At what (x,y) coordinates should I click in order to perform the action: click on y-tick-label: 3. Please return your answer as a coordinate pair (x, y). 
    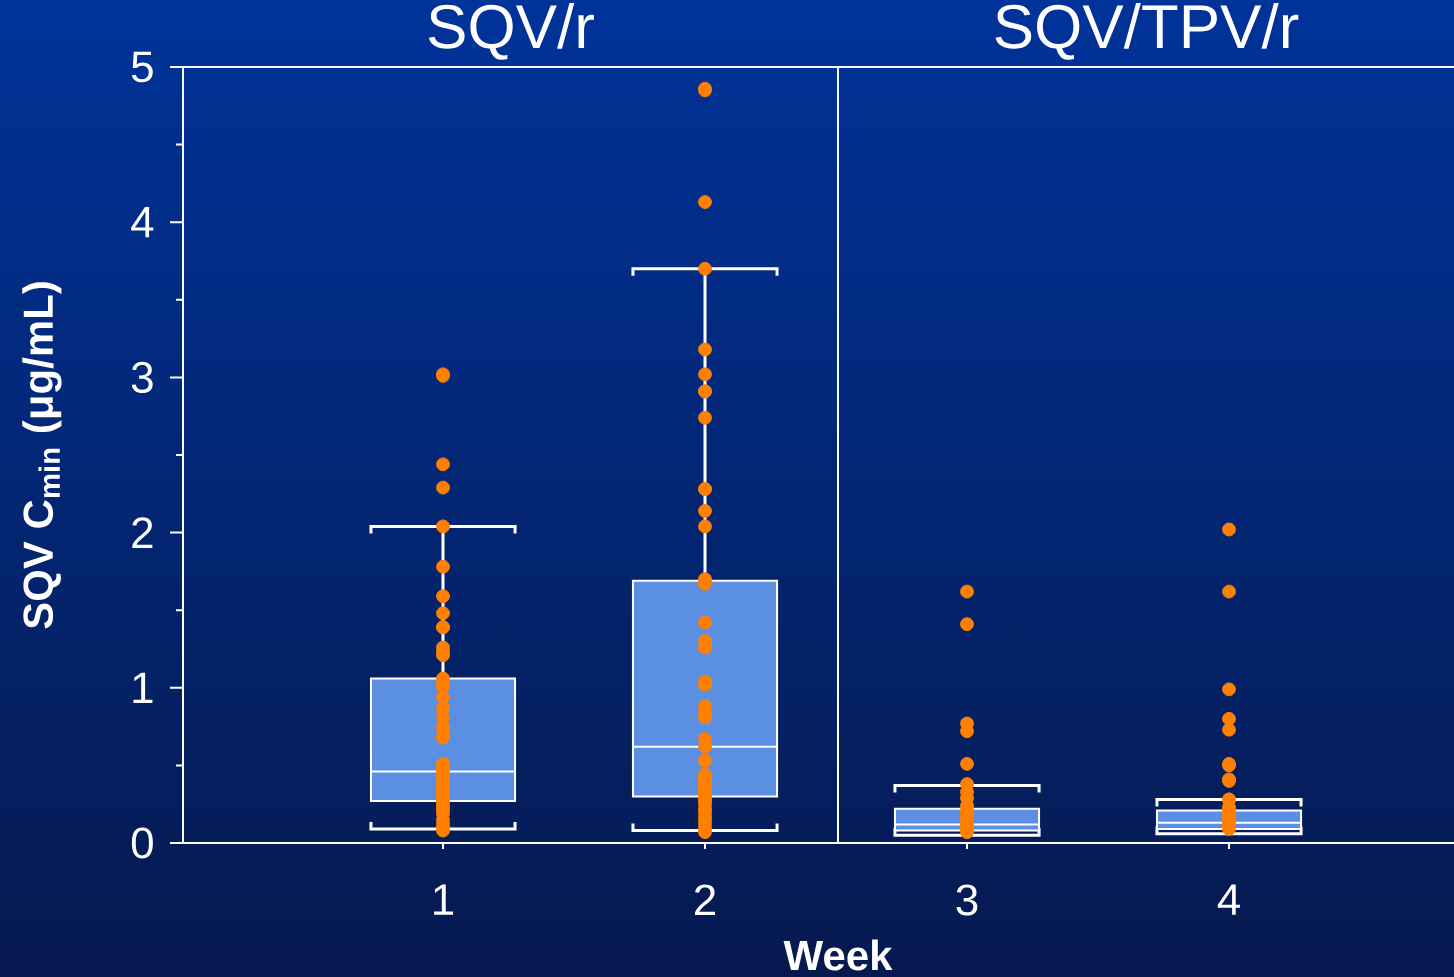
    Looking at the image, I should click on (142, 377).